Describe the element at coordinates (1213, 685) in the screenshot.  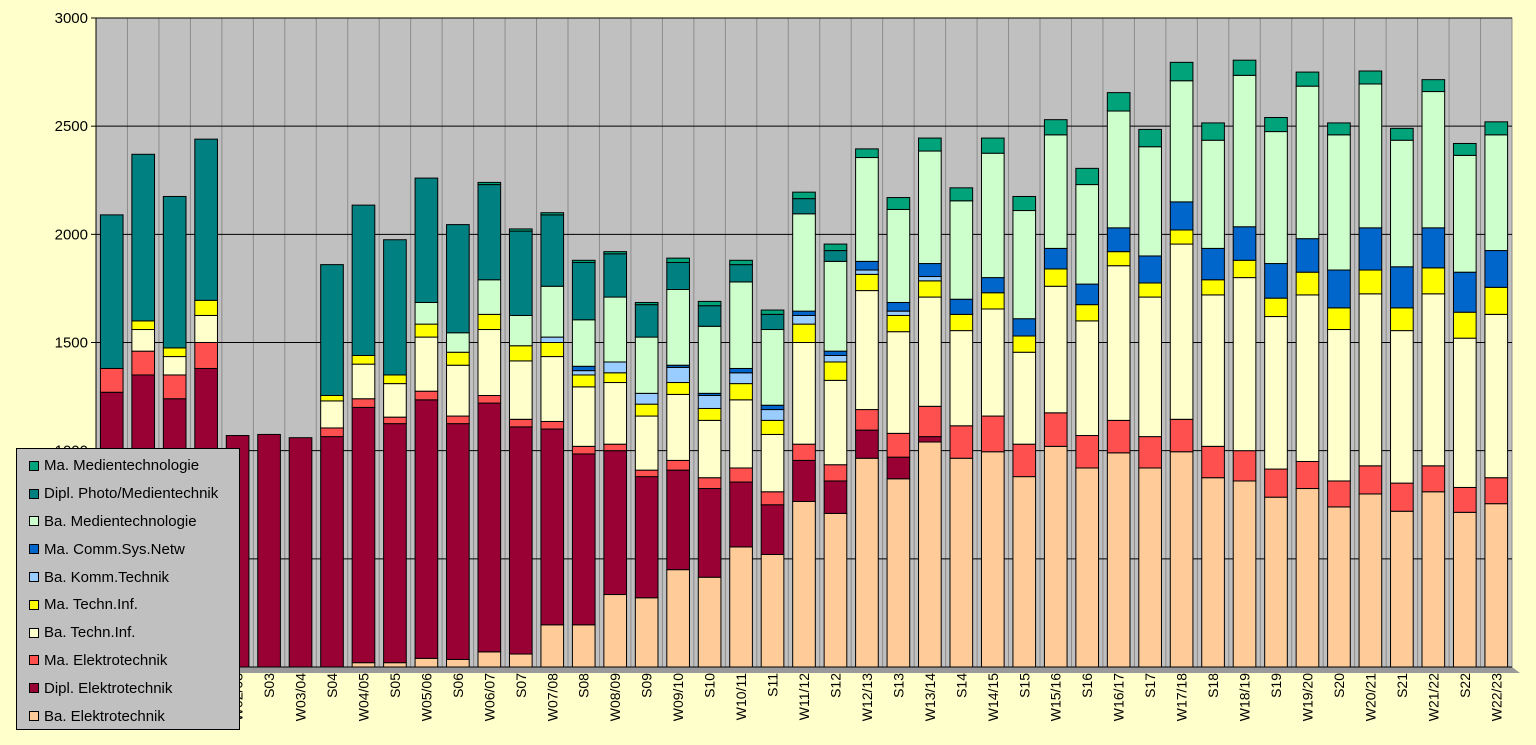
I see `x-tick-label: S18` at that location.